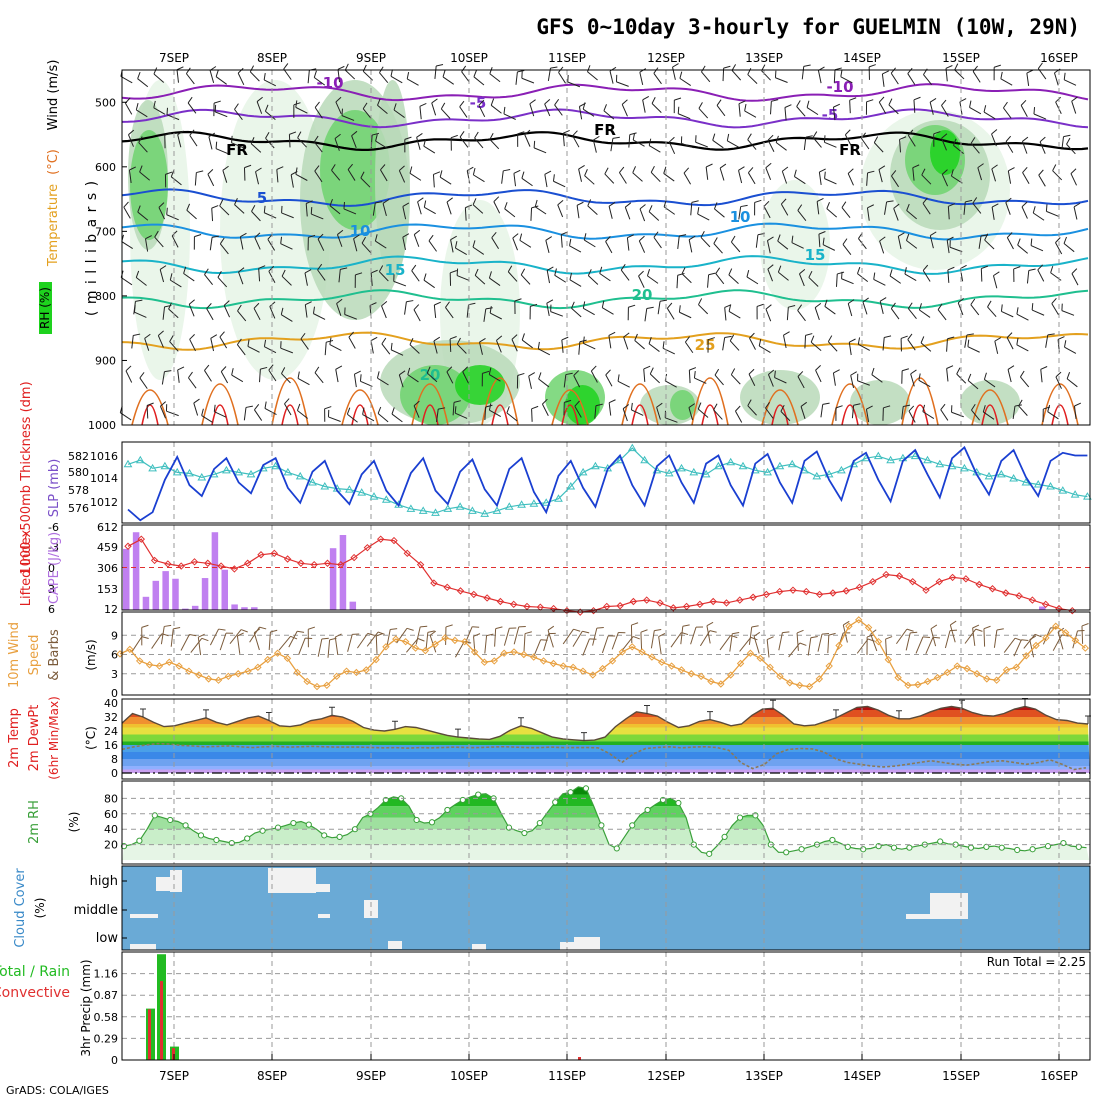  What do you see at coordinates (324, 916) in the screenshot?
I see `cloud-block` at bounding box center [324, 916].